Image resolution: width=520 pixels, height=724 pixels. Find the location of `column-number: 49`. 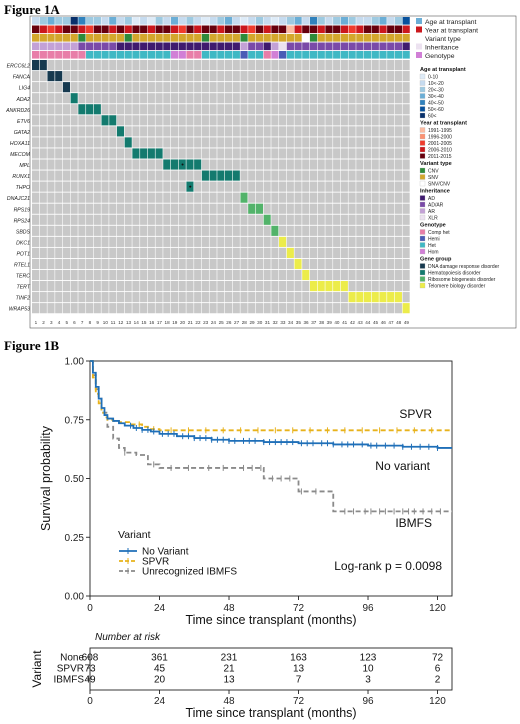

column-number: 49 is located at coordinates (407, 322).